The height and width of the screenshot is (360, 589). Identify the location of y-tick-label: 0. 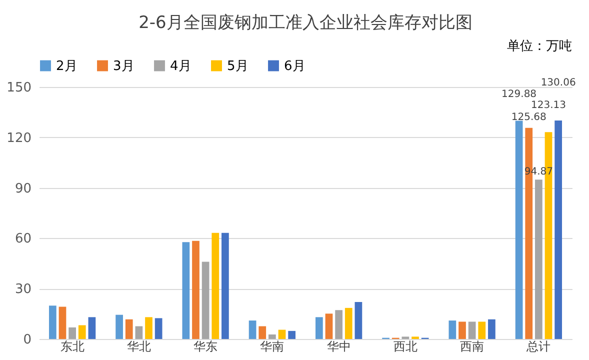
(27, 340).